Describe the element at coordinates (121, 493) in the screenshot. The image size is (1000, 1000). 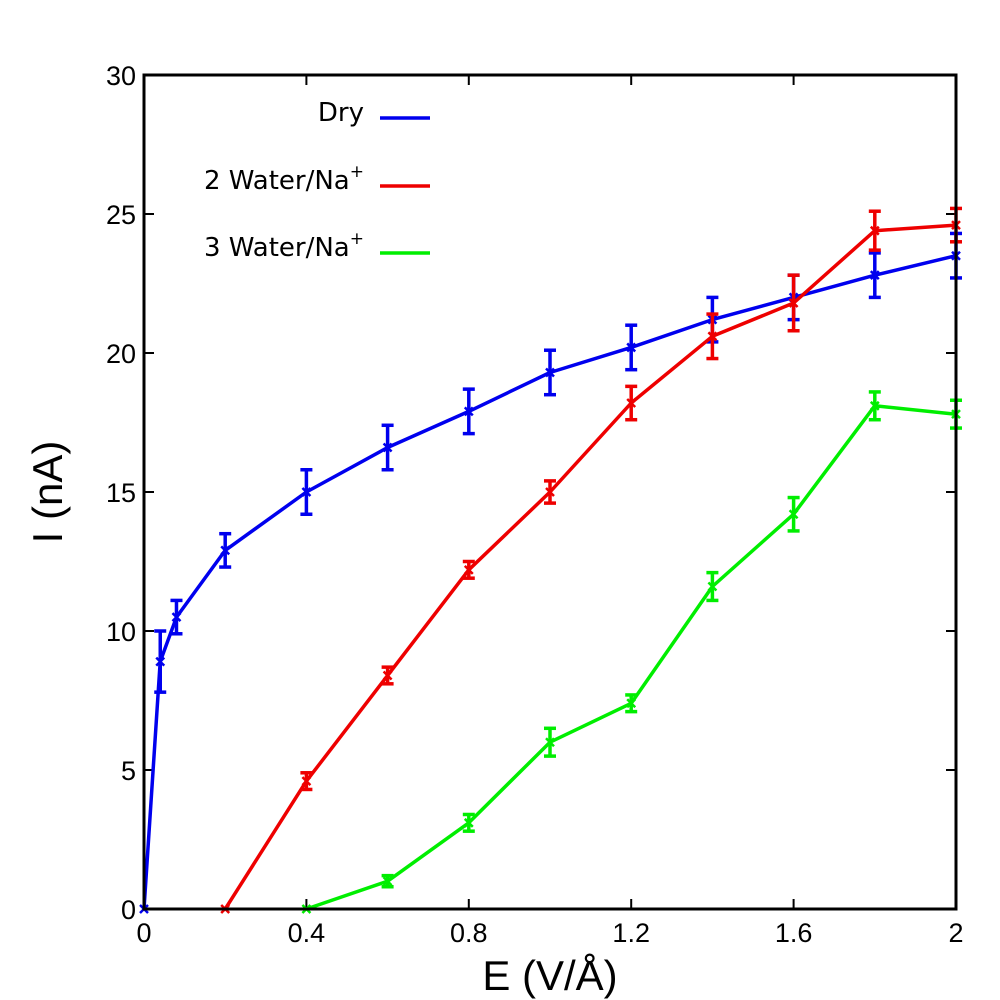
I see `y-tick-label: 15` at that location.